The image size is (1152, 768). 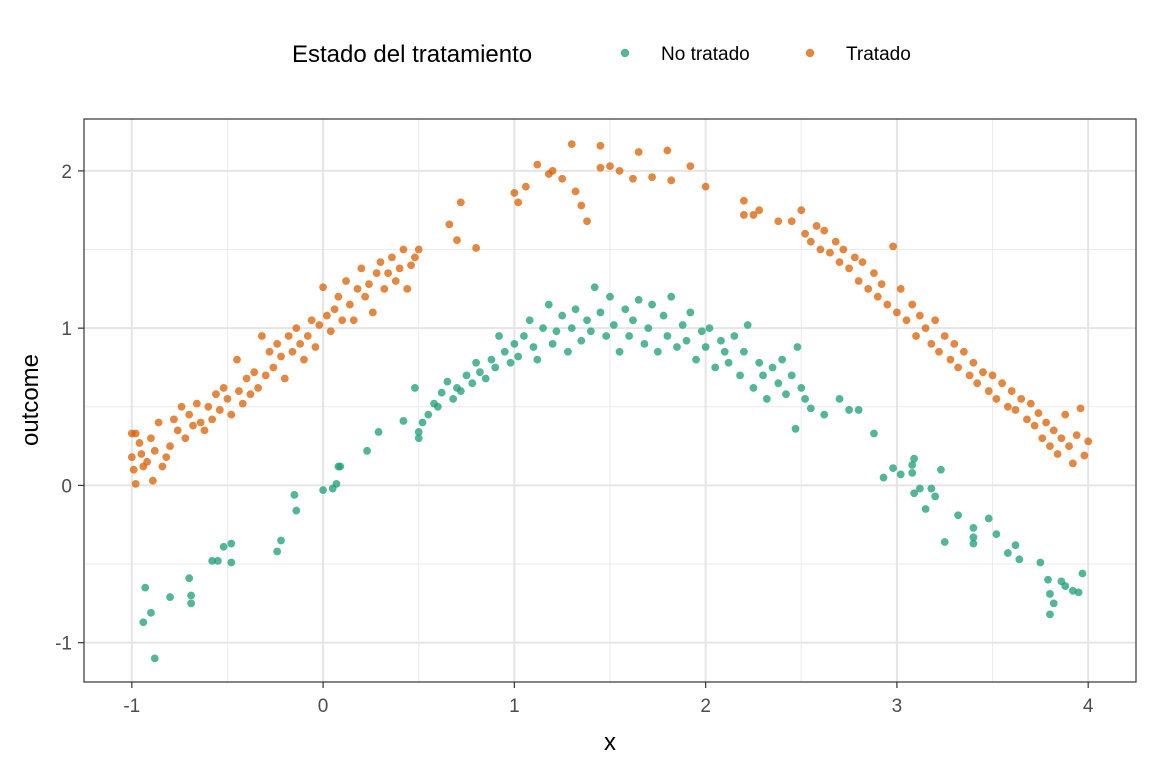 What do you see at coordinates (608, 699) in the screenshot?
I see `x-axis: -1 0 1 2 3 4` at bounding box center [608, 699].